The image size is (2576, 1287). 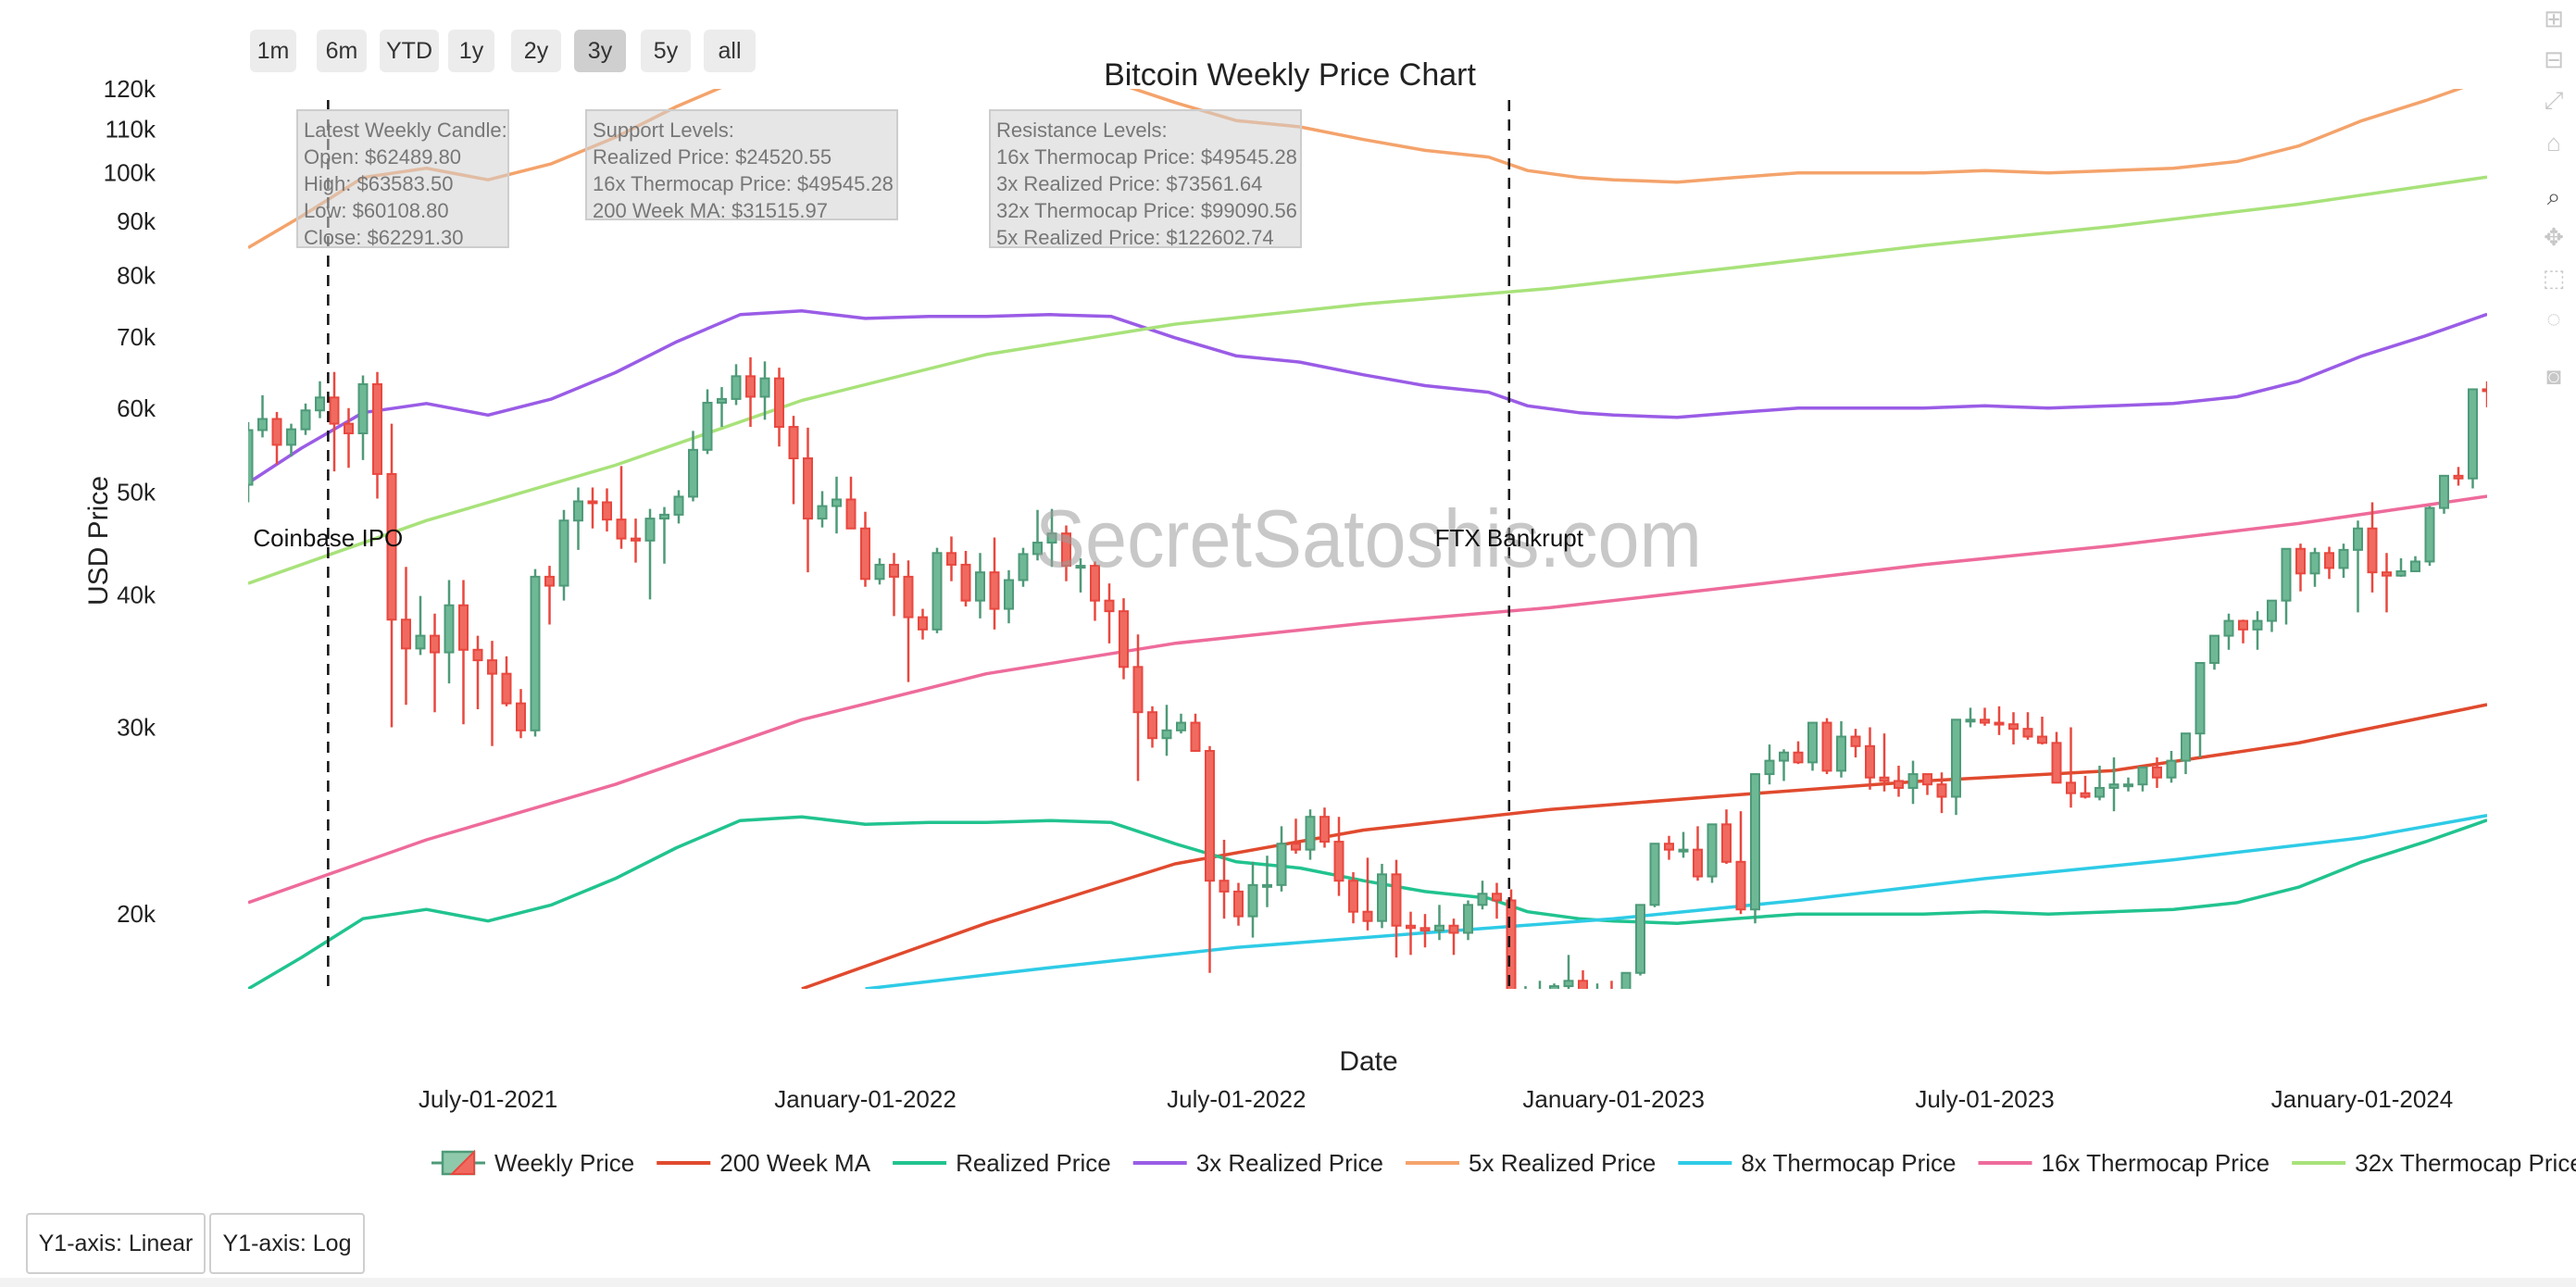 I want to click on y-axis-linear-button: Y1-axis: Linear, so click(x=116, y=1243).